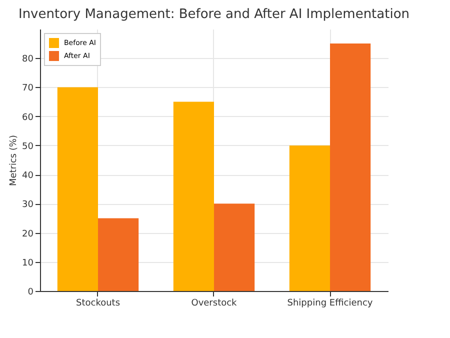 The height and width of the screenshot is (338, 450). What do you see at coordinates (28, 59) in the screenshot?
I see `y-tick-label: 80` at bounding box center [28, 59].